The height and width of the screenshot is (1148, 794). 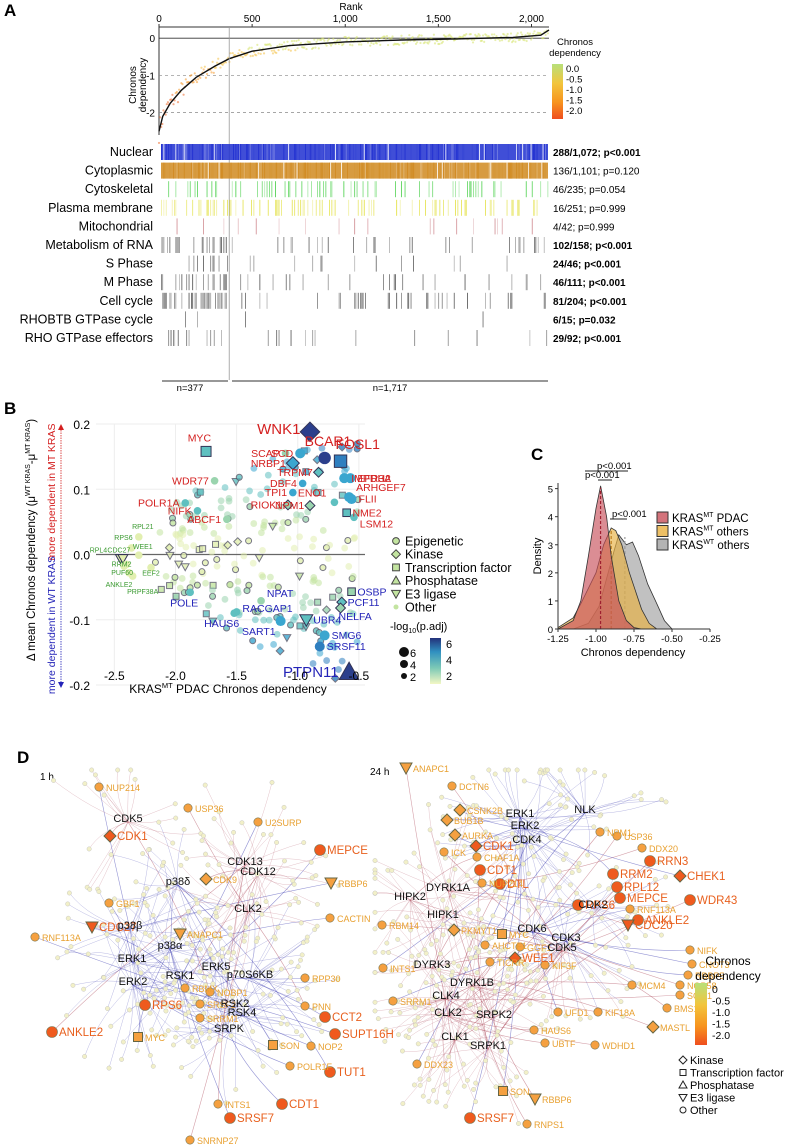 What do you see at coordinates (592, 905) in the screenshot?
I see `network-kinase-label: CDK2` at bounding box center [592, 905].